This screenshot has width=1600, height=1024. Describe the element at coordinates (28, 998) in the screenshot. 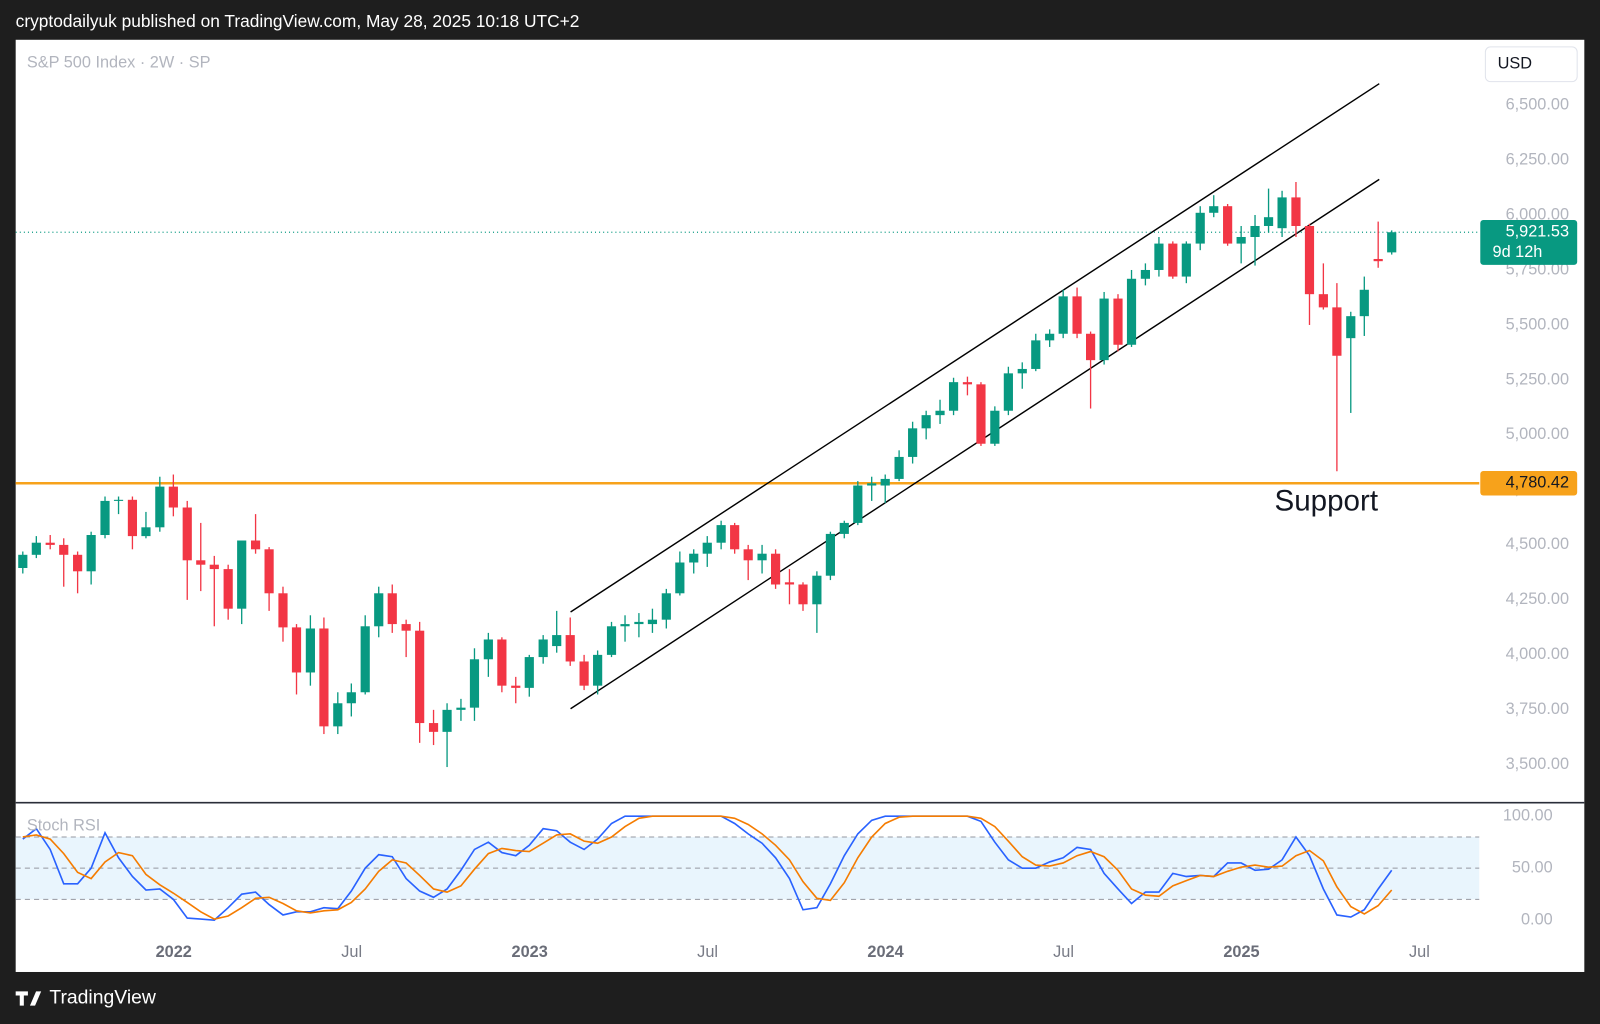

I see `logo-icon` at that location.